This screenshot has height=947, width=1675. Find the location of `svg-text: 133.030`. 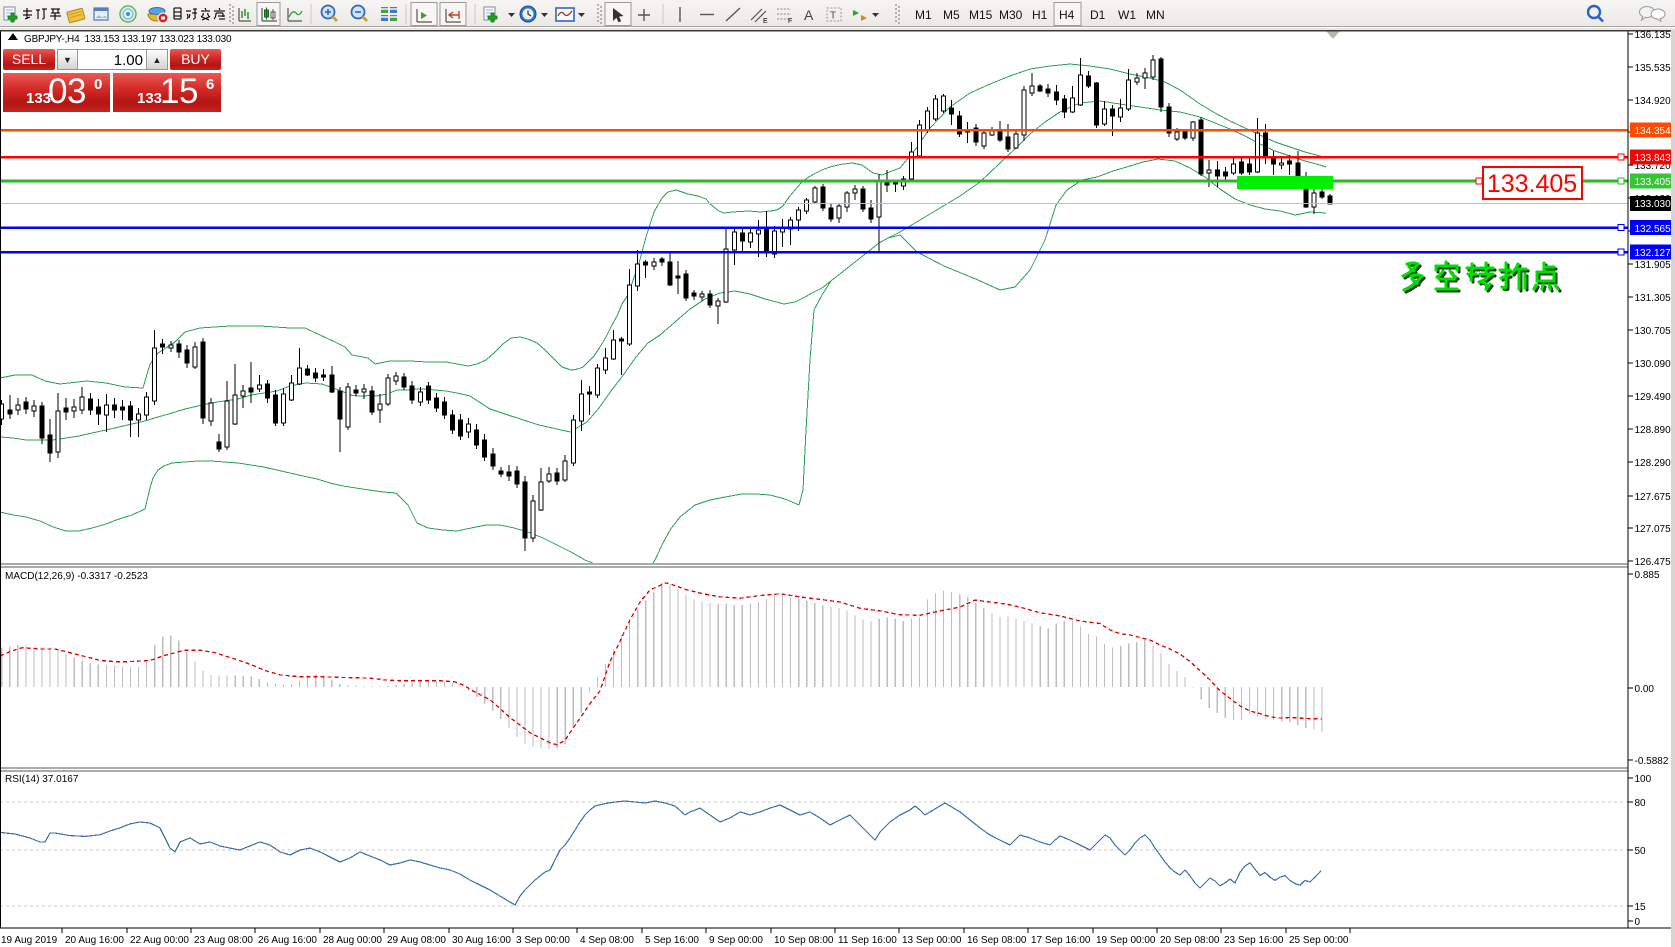

svg-text: 133.030 is located at coordinates (1653, 204).